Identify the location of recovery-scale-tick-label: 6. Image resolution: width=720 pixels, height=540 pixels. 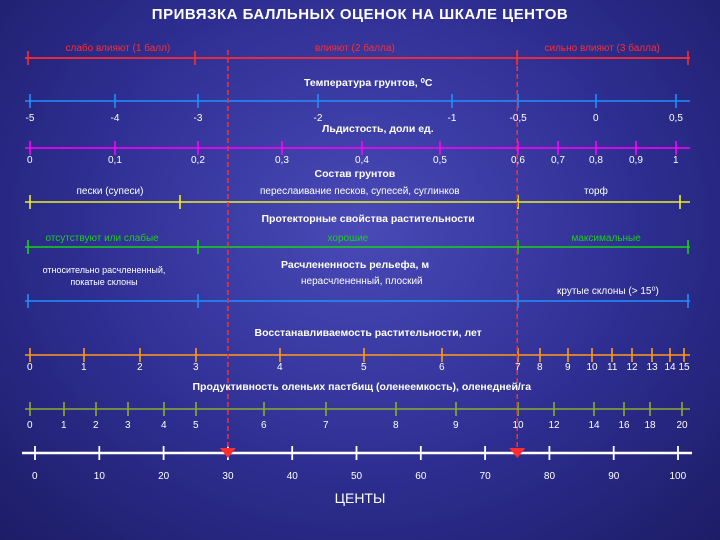
(442, 367).